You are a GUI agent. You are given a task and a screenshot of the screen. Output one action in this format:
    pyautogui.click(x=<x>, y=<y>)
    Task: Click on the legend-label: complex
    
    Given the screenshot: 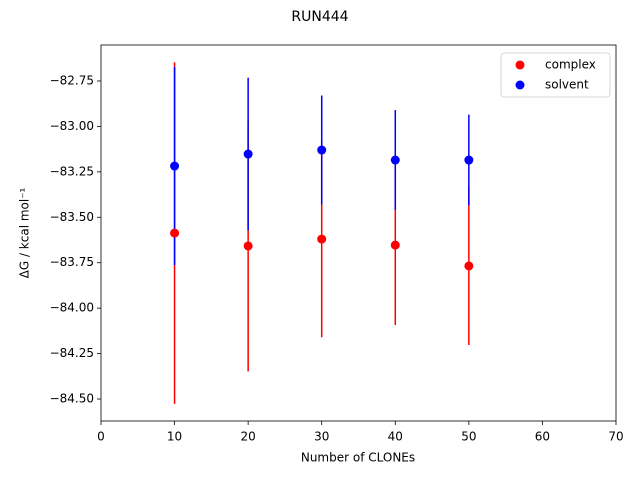 What is the action you would take?
    pyautogui.click(x=570, y=65)
    